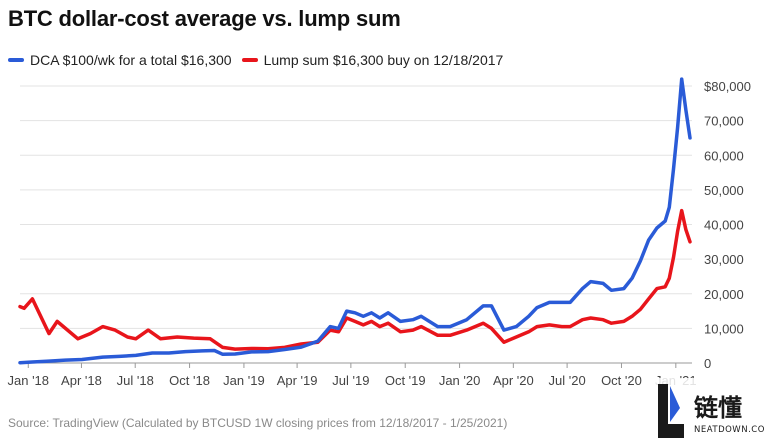 The image size is (764, 448). Describe the element at coordinates (204, 18) in the screenshot. I see `chart-title: BTC dollar-cost average vs. lump sum` at that location.